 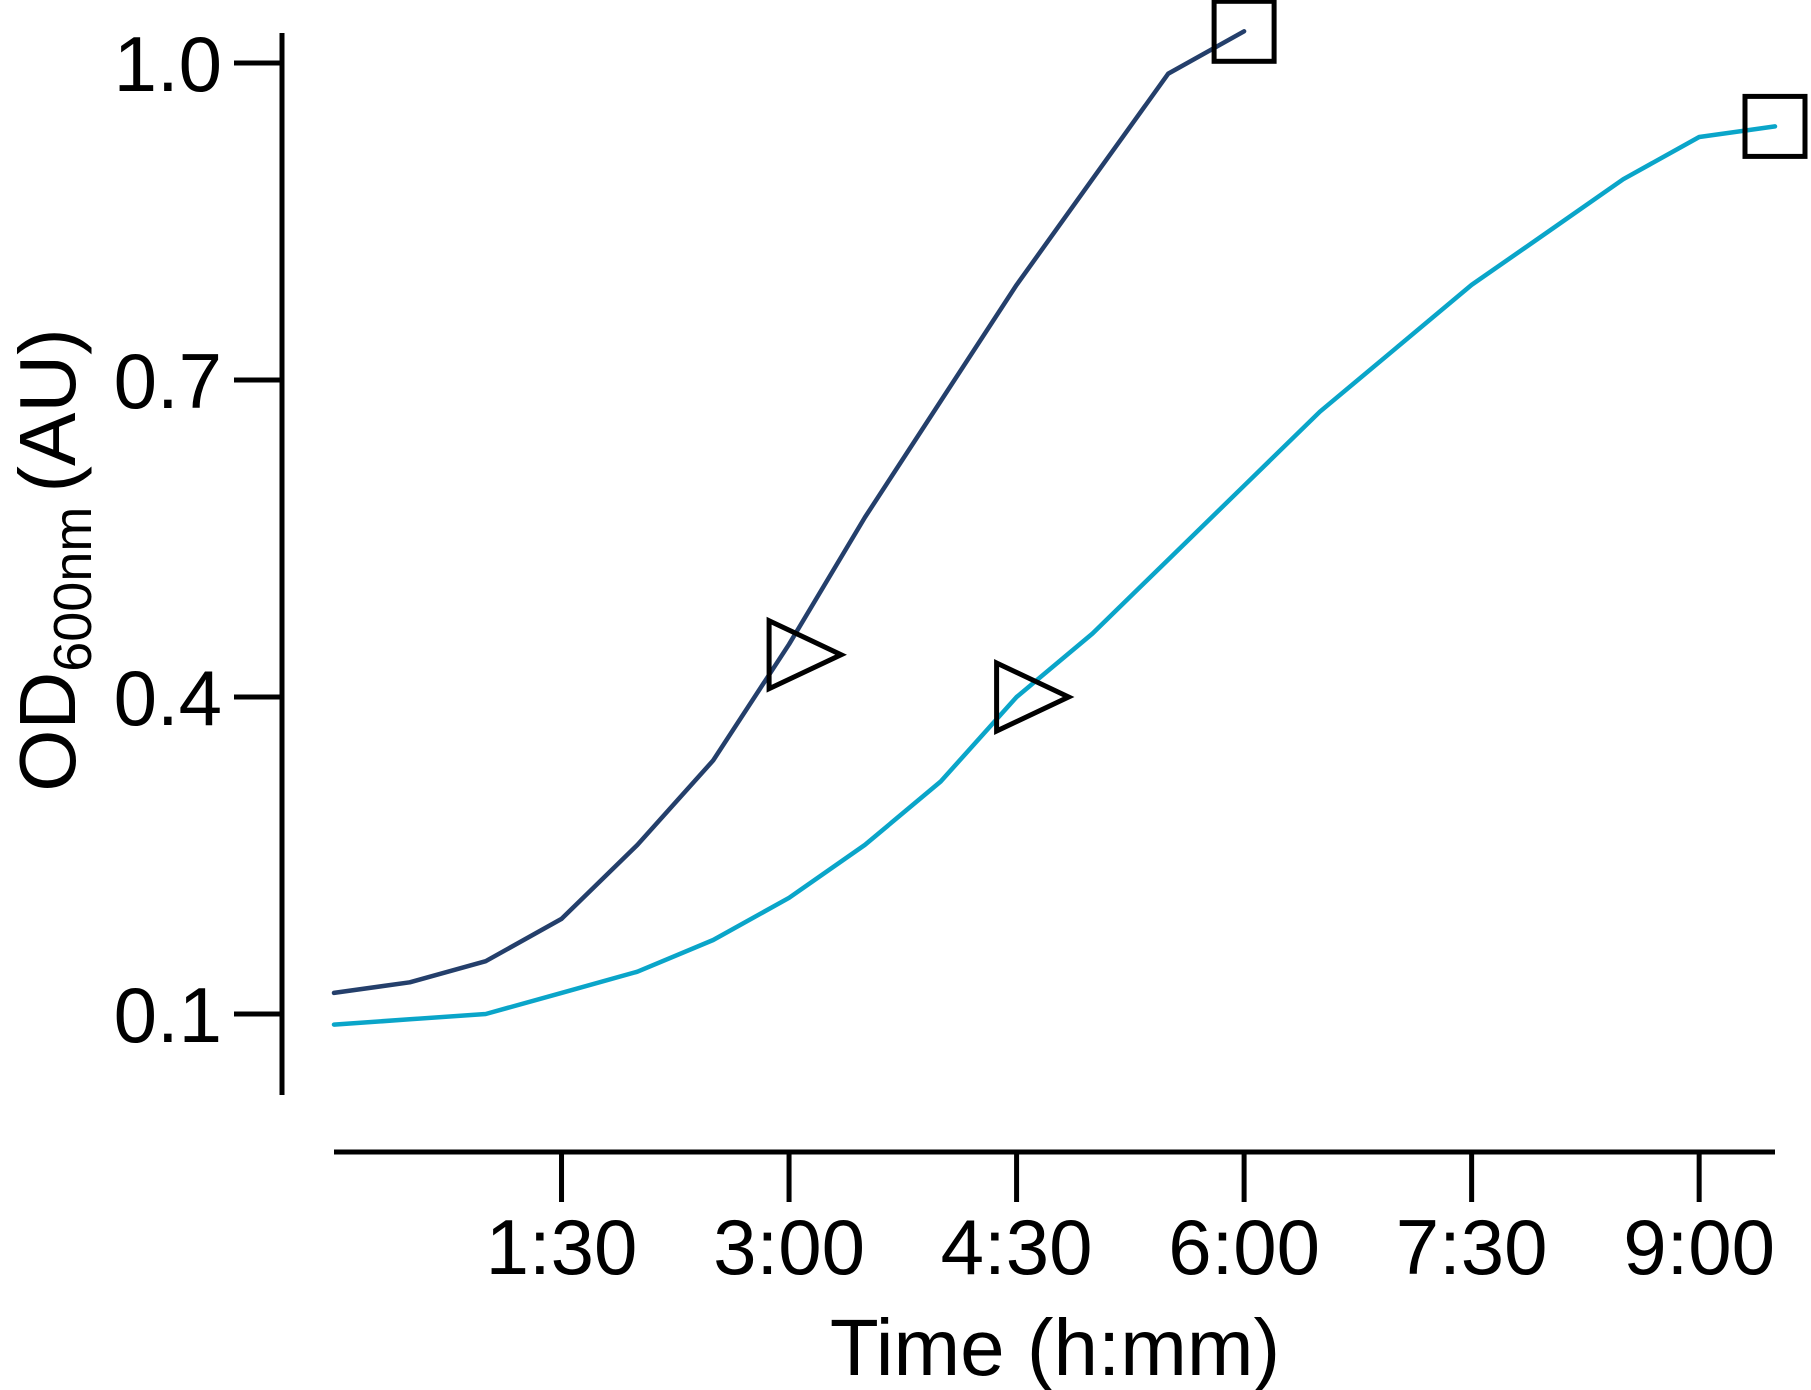 What do you see at coordinates (168, 698) in the screenshot?
I see `y-tick-label: 0.4` at bounding box center [168, 698].